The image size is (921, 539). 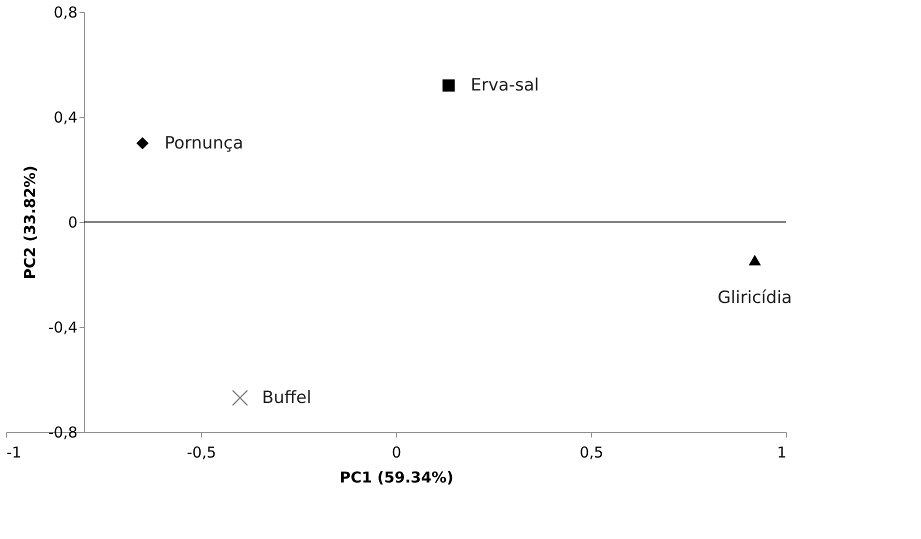 I want to click on y-tick-label: 0, so click(x=73, y=223).